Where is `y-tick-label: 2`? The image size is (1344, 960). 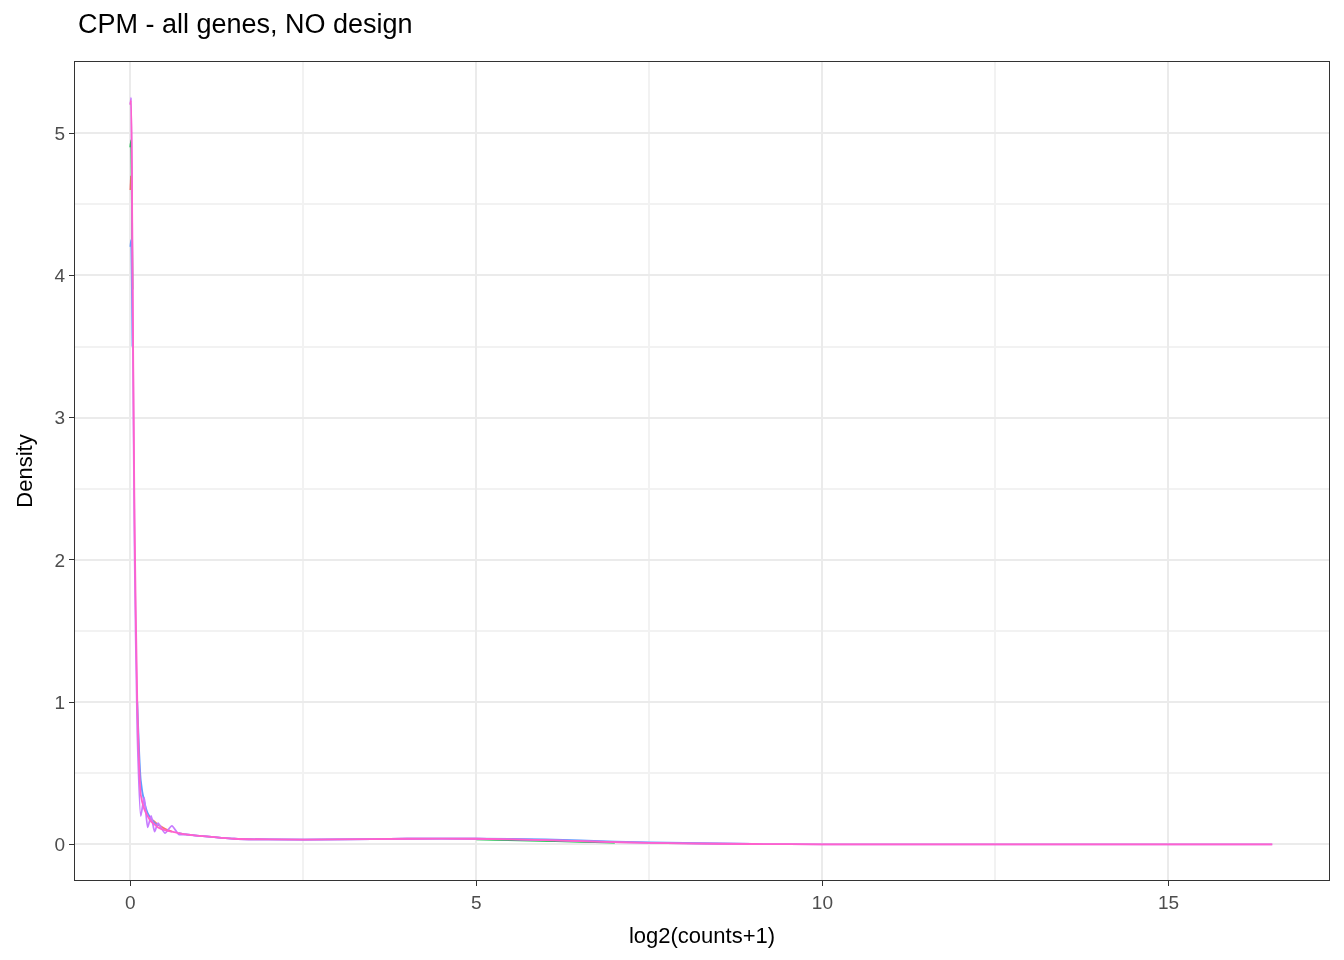 y-tick-label: 2 is located at coordinates (60, 560).